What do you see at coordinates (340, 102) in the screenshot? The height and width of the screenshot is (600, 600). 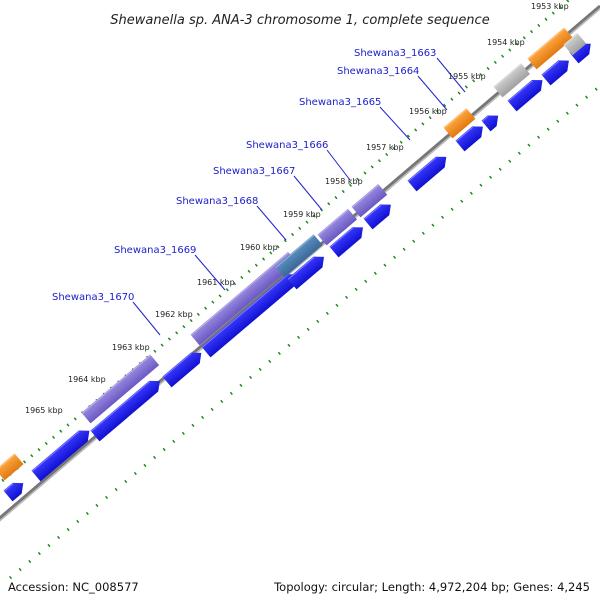 I see `gene-label: Shewana3_1665` at bounding box center [340, 102].